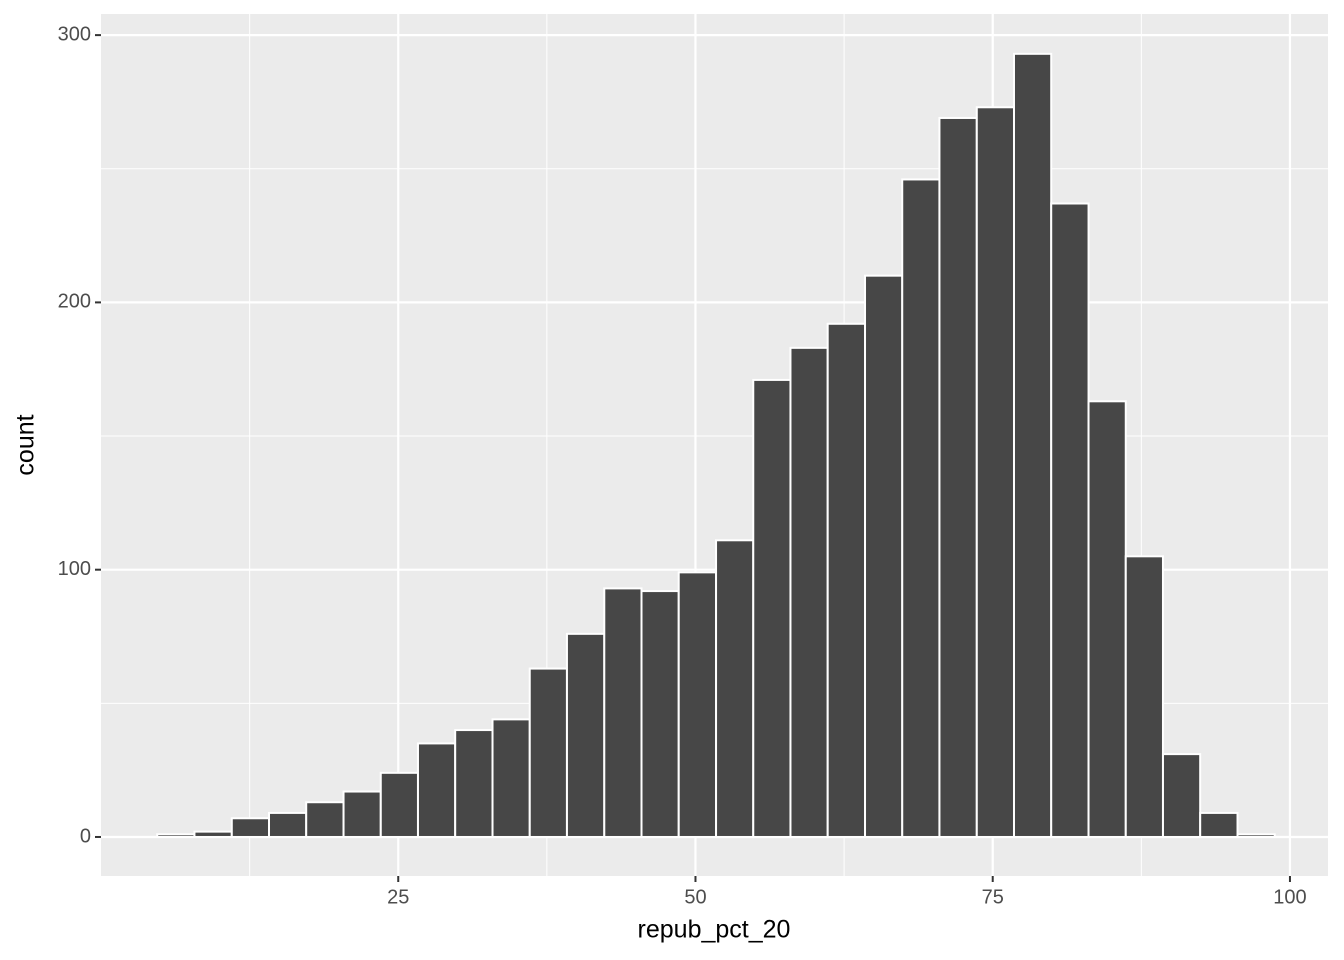 The image size is (1344, 960). Describe the element at coordinates (714, 930) in the screenshot. I see `x-axis-title: repub_pct_20` at that location.